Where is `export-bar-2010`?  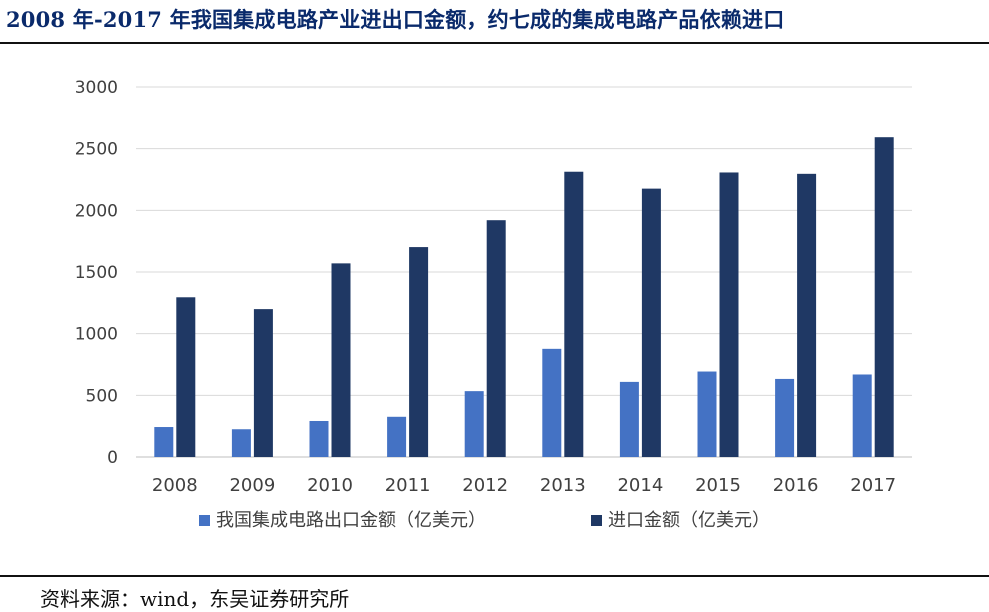
export-bar-2010 is located at coordinates (319, 439).